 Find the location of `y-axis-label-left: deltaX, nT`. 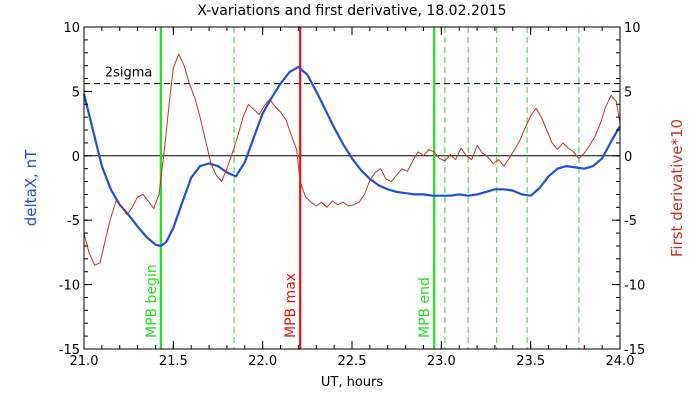

y-axis-label-left: deltaX, nT is located at coordinates (31, 187).